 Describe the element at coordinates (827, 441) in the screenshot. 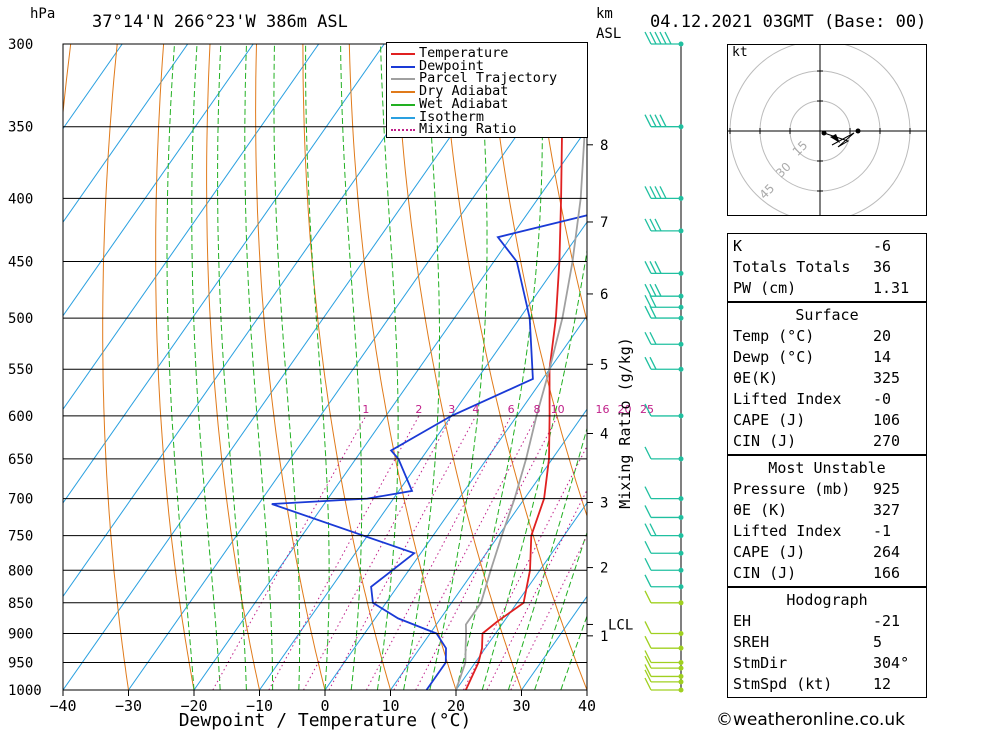

I see `index-row: CIN (J) 270` at that location.